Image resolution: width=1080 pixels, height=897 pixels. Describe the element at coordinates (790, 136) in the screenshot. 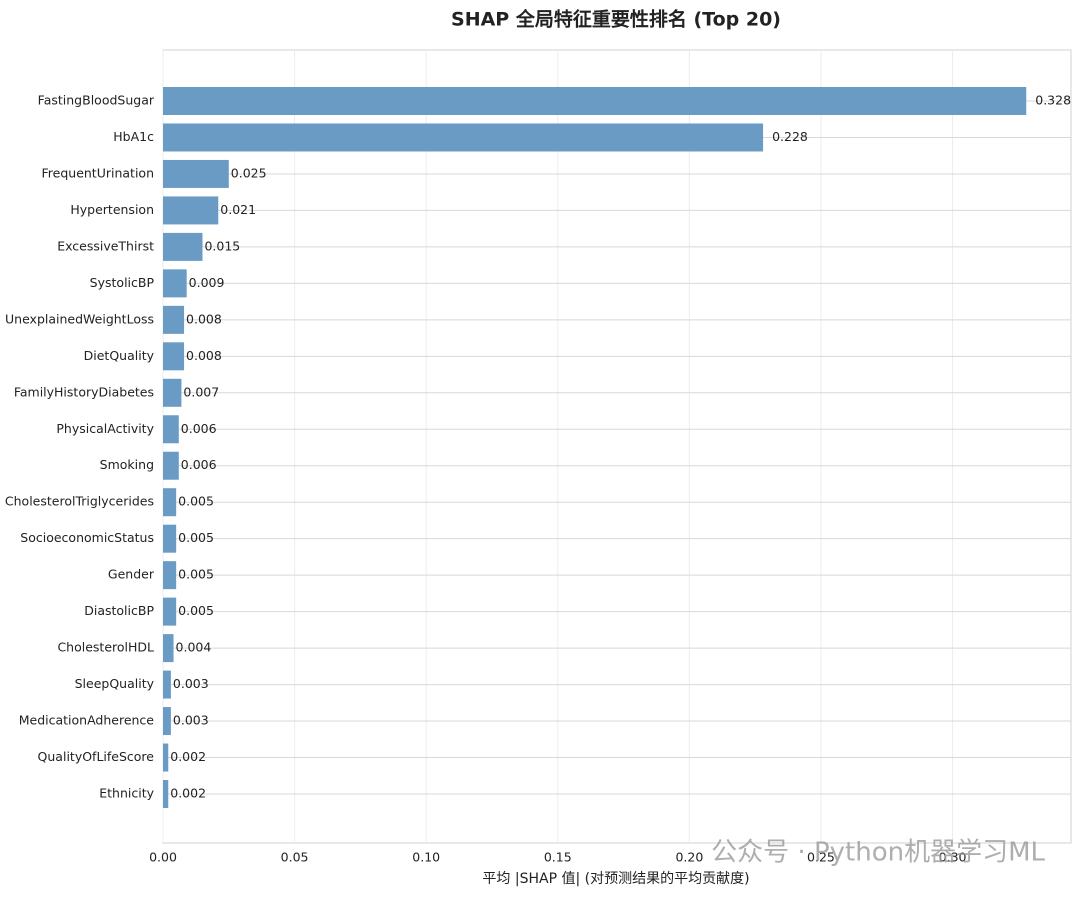

I see `value-label: 0.228` at that location.